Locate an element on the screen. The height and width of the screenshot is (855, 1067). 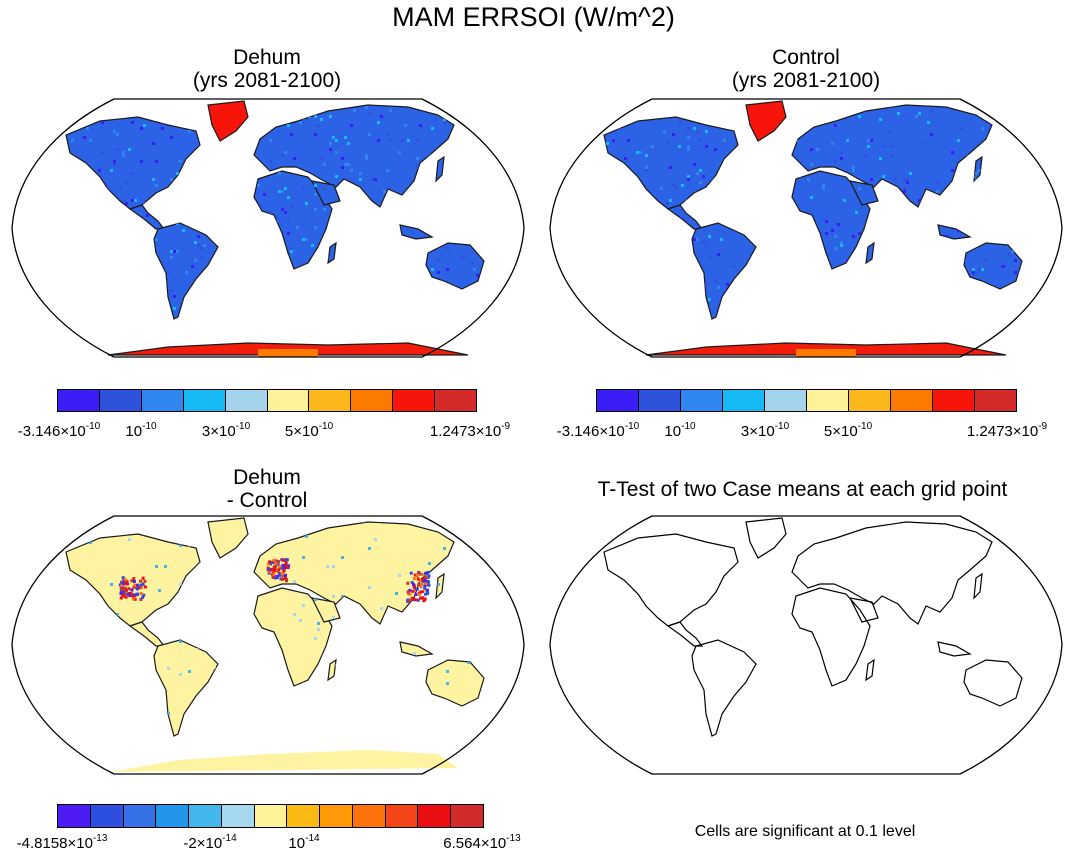
difference-colorbar is located at coordinates (270, 816).